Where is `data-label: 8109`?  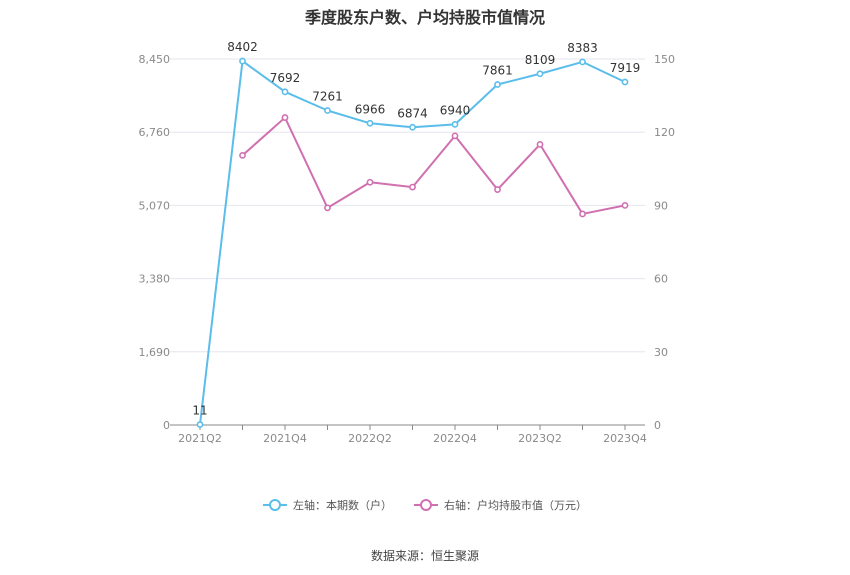
data-label: 8109 is located at coordinates (540, 60).